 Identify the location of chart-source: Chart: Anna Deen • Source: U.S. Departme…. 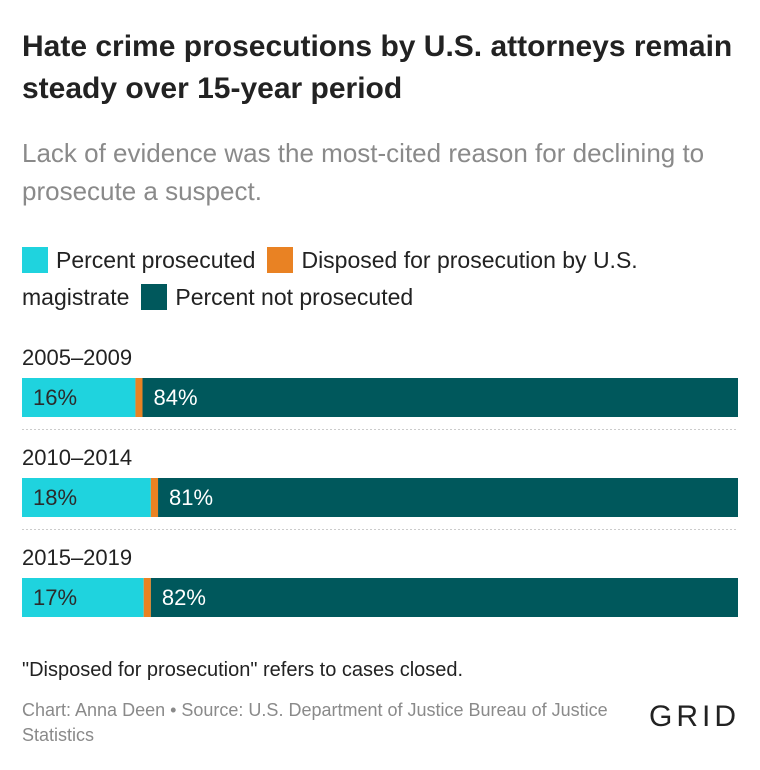
(315, 722).